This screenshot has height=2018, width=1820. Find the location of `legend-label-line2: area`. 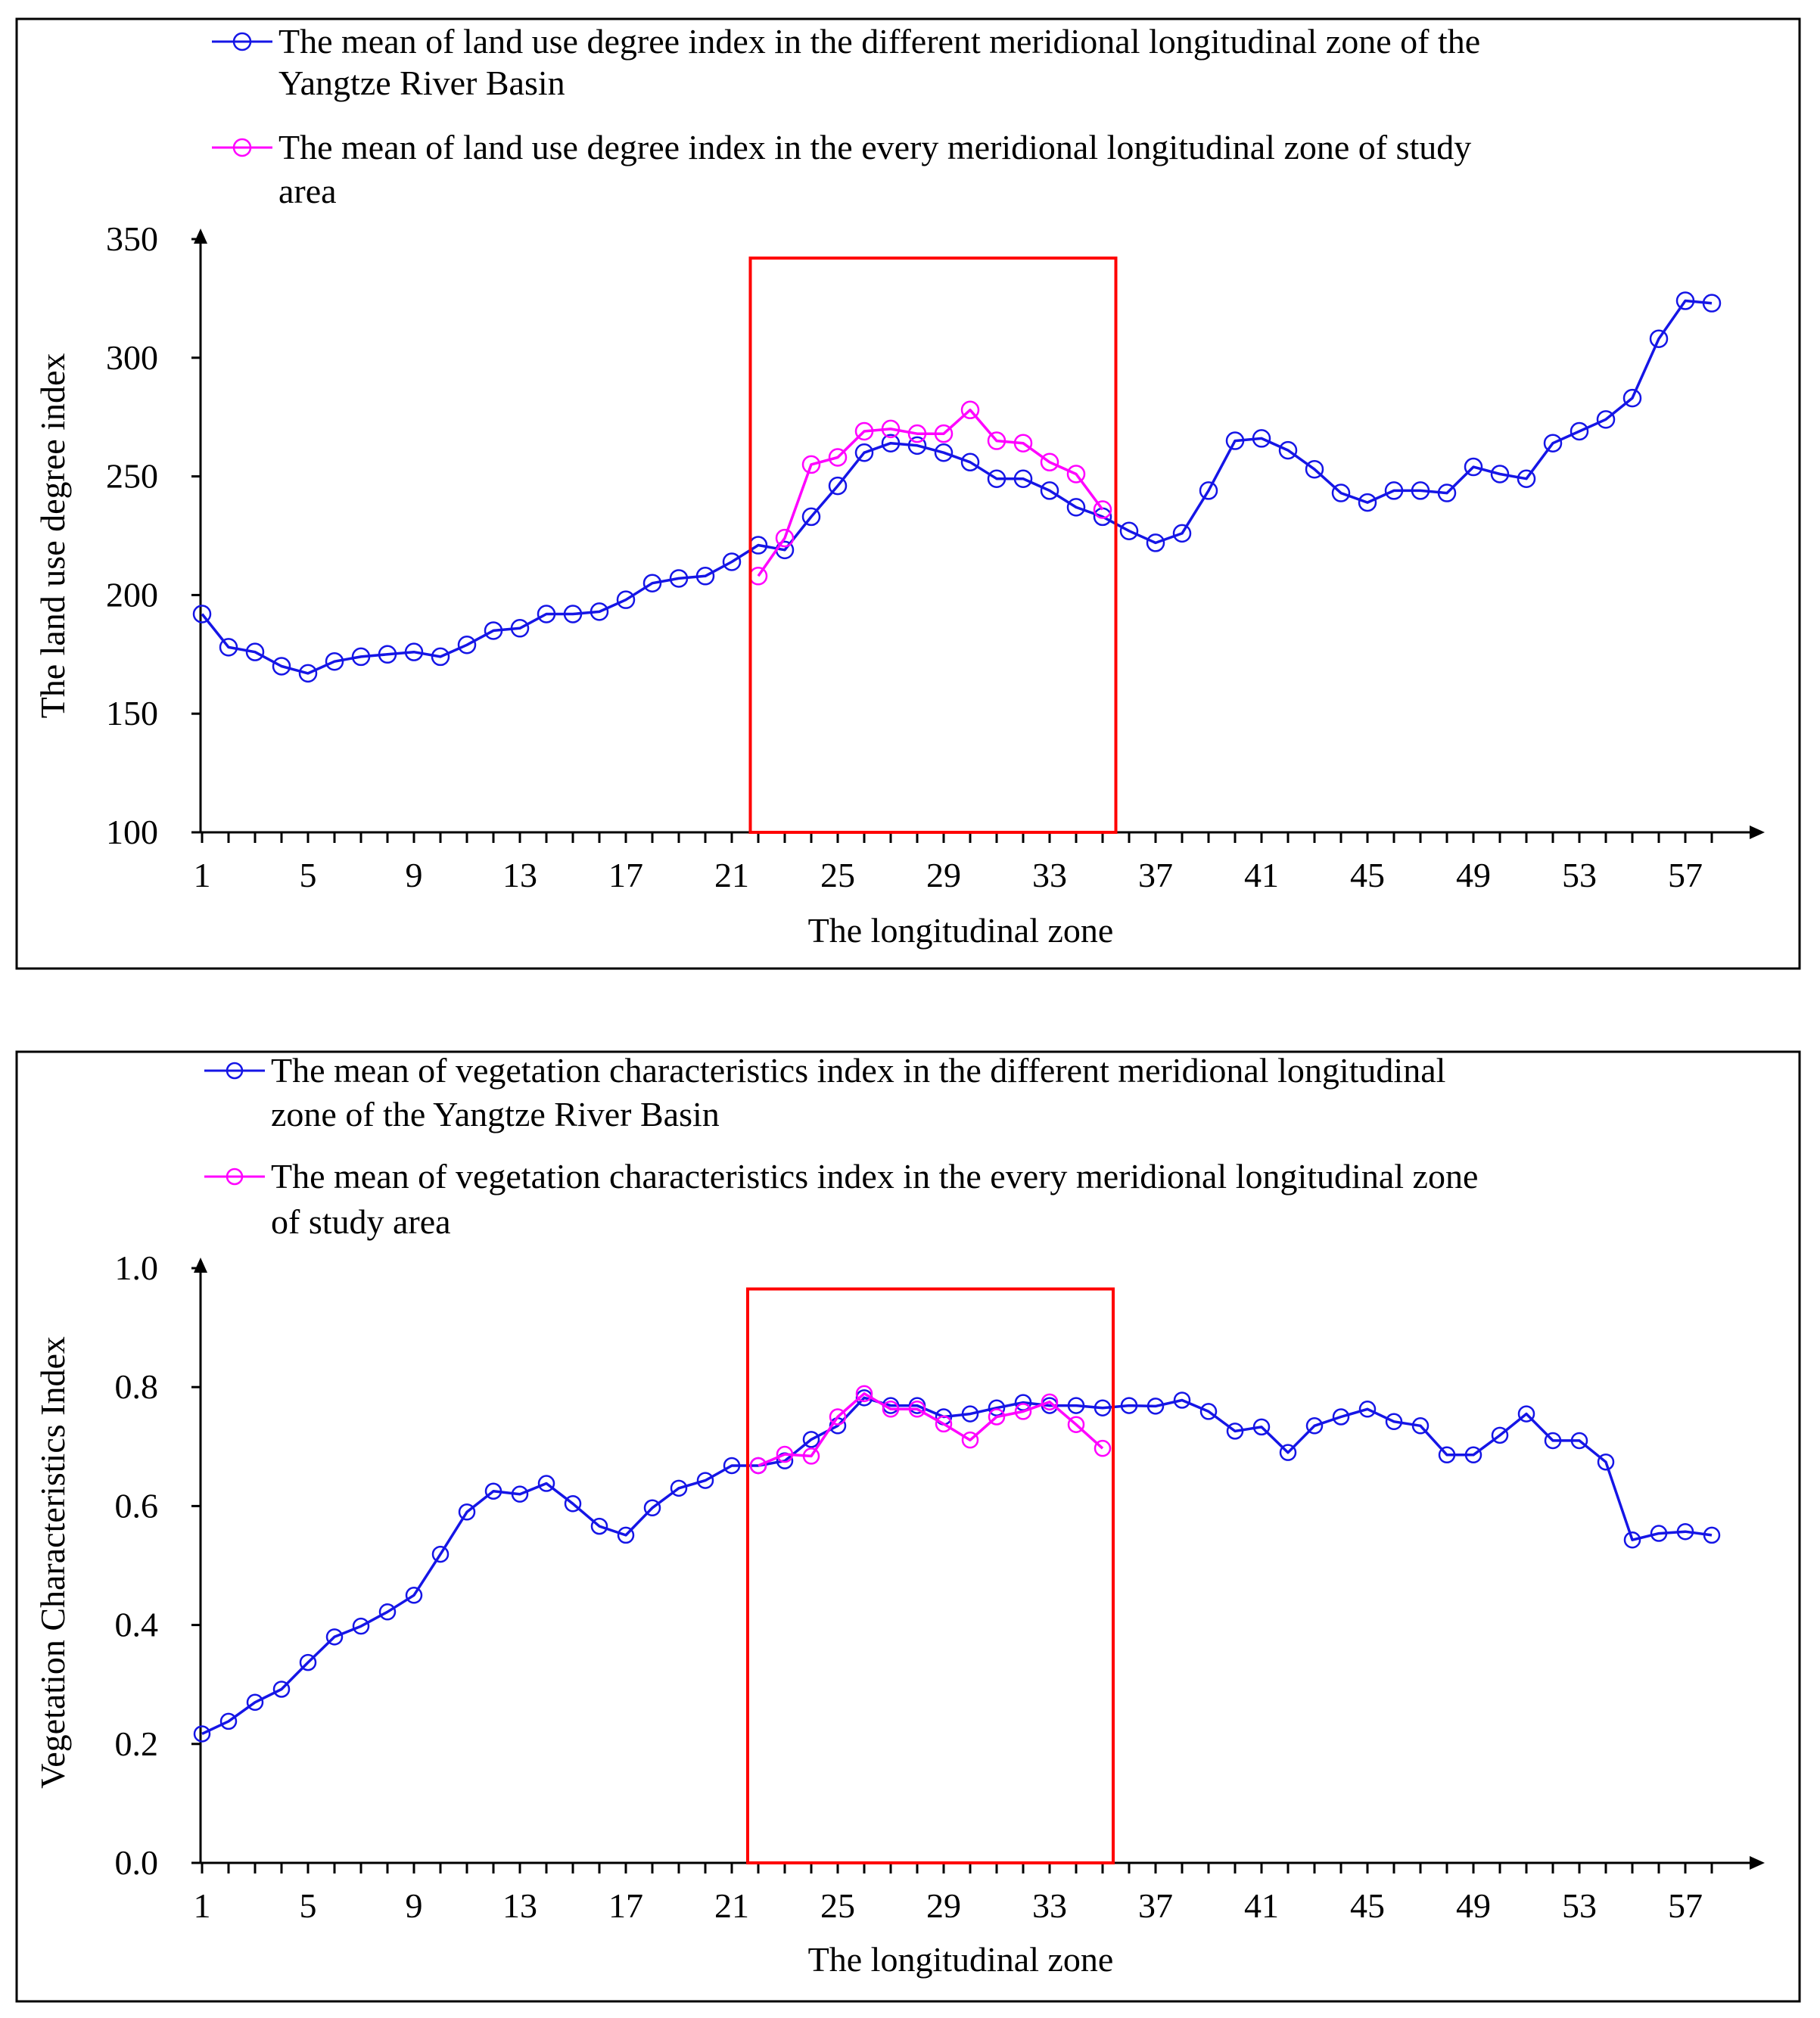

legend-label-line2: area is located at coordinates (307, 191).